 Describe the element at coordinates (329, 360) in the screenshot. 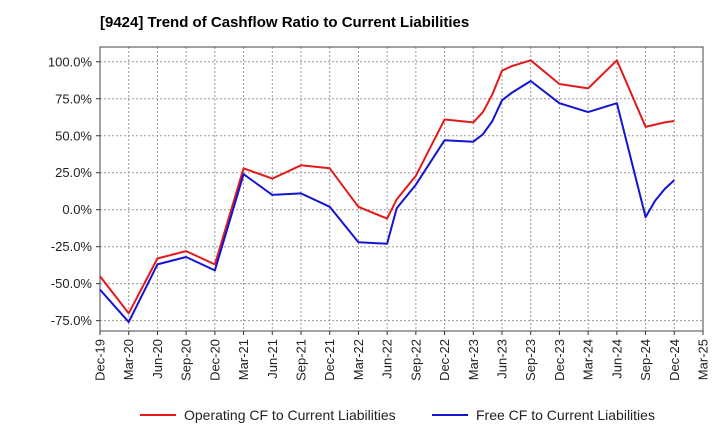

I see `x-tick-label: Dec-21` at that location.